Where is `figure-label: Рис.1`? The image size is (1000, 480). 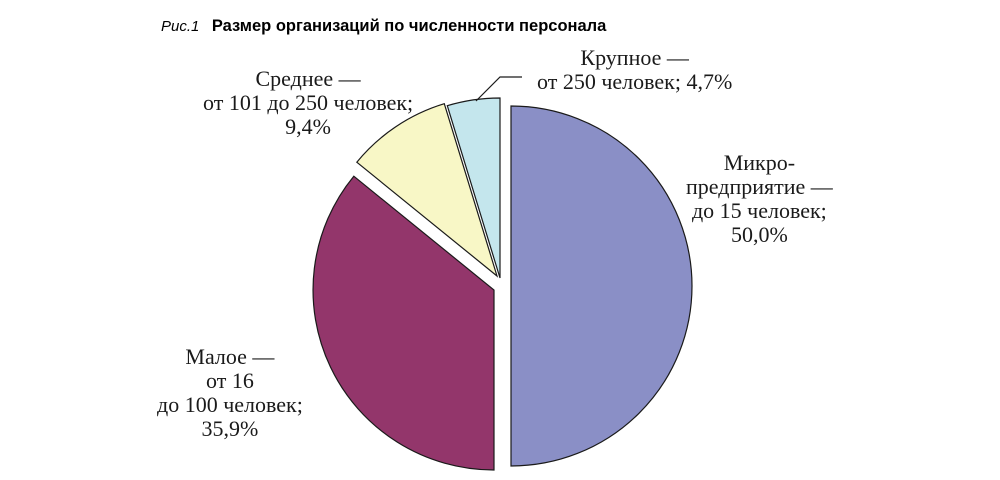
figure-label: Рис.1 is located at coordinates (180, 26).